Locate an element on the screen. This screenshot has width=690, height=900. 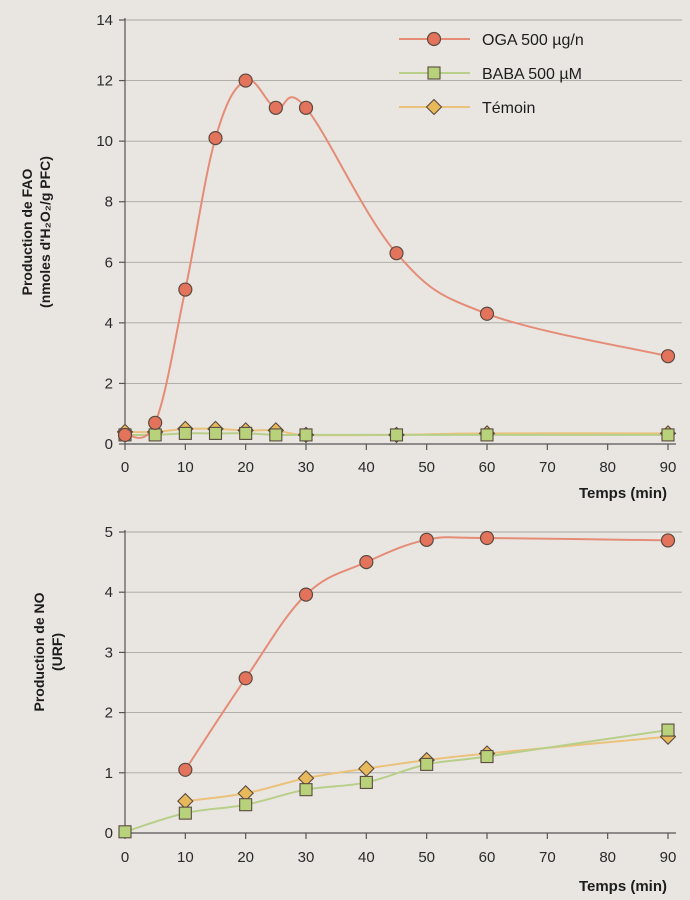
legend-label: BABA 500 µM is located at coordinates (532, 74).